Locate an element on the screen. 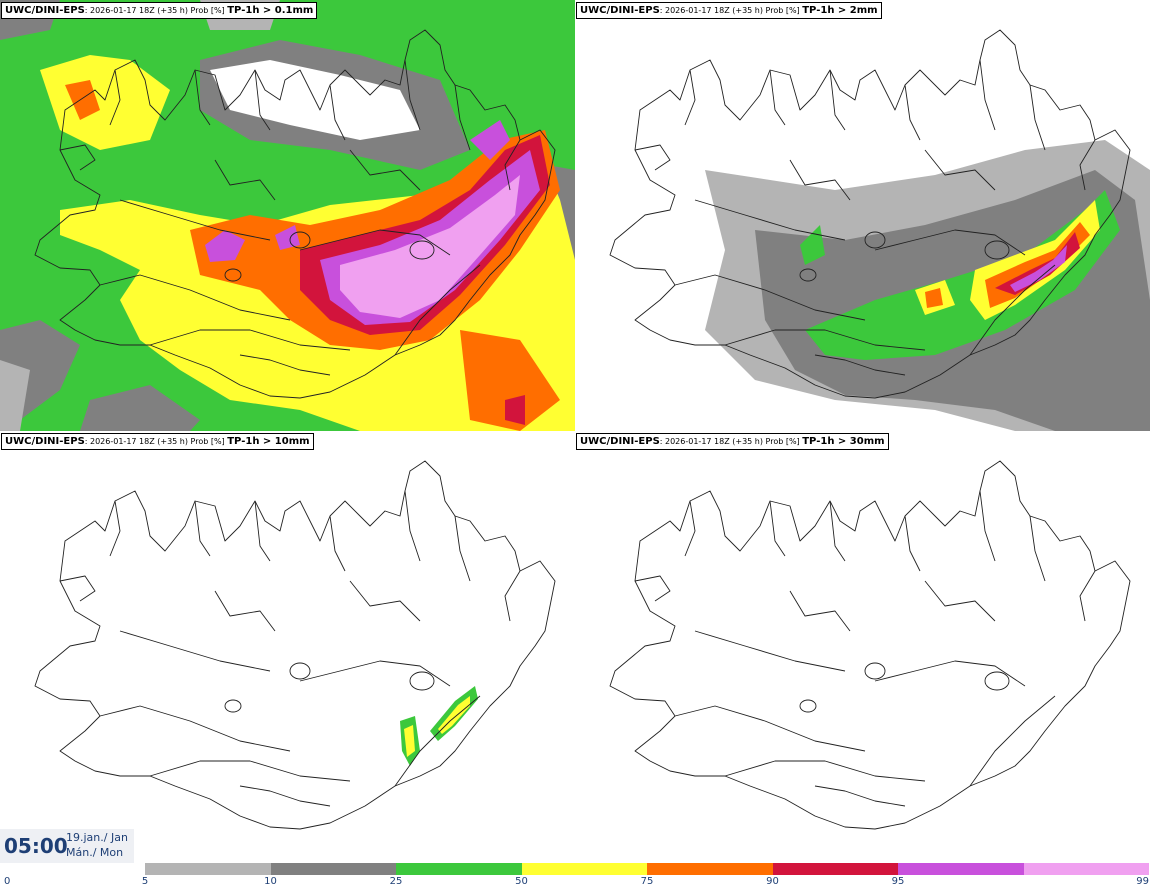 The height and width of the screenshot is (891, 1150). colorbar-tick-label: 10 is located at coordinates (270, 881).